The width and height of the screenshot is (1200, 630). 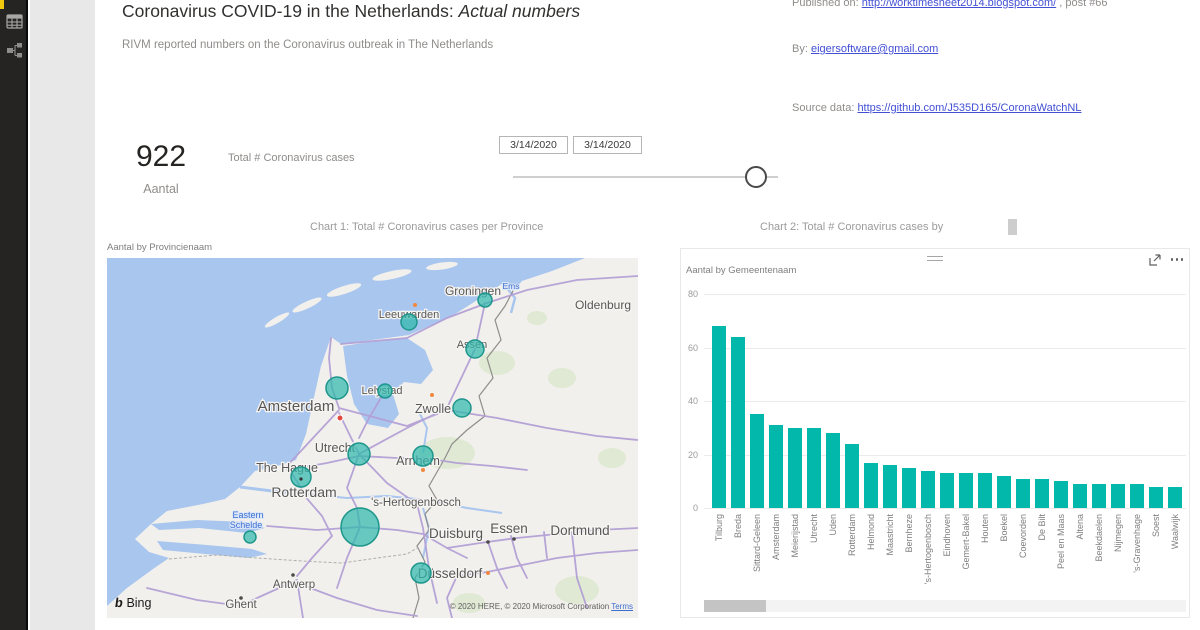 What do you see at coordinates (874, 49) in the screenshot?
I see `author-email-link: eigersoftware@gmail.com` at bounding box center [874, 49].